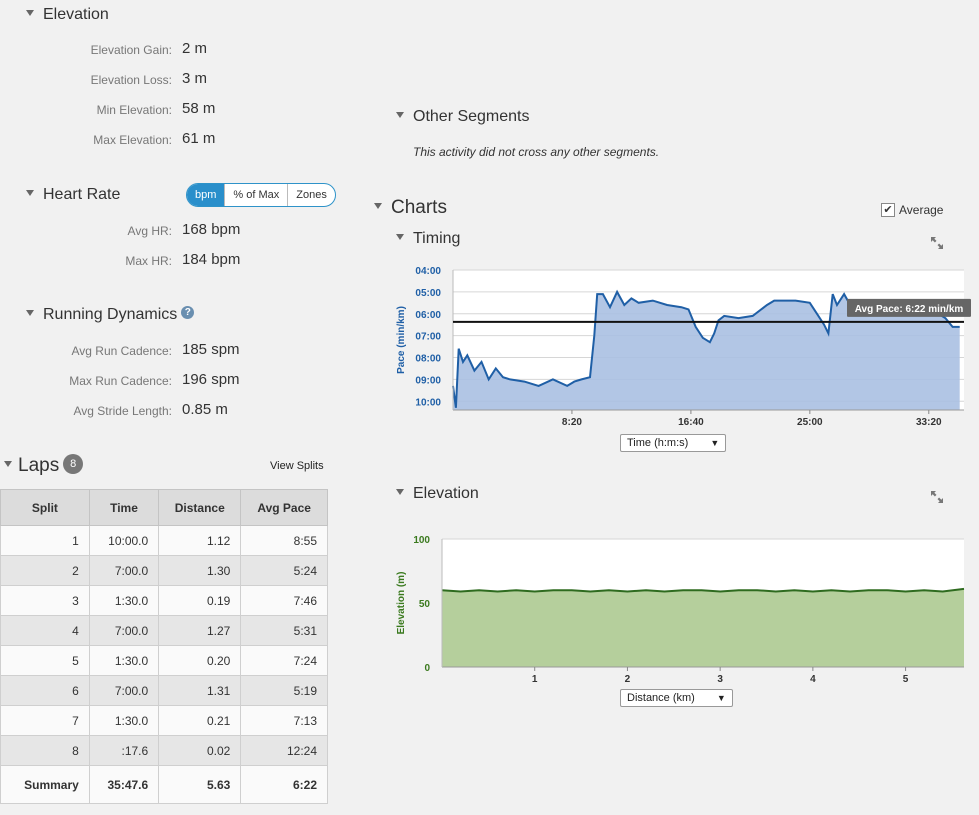 The width and height of the screenshot is (979, 815). Describe the element at coordinates (810, 422) in the screenshot. I see `x-tick-label: 25:00` at that location.